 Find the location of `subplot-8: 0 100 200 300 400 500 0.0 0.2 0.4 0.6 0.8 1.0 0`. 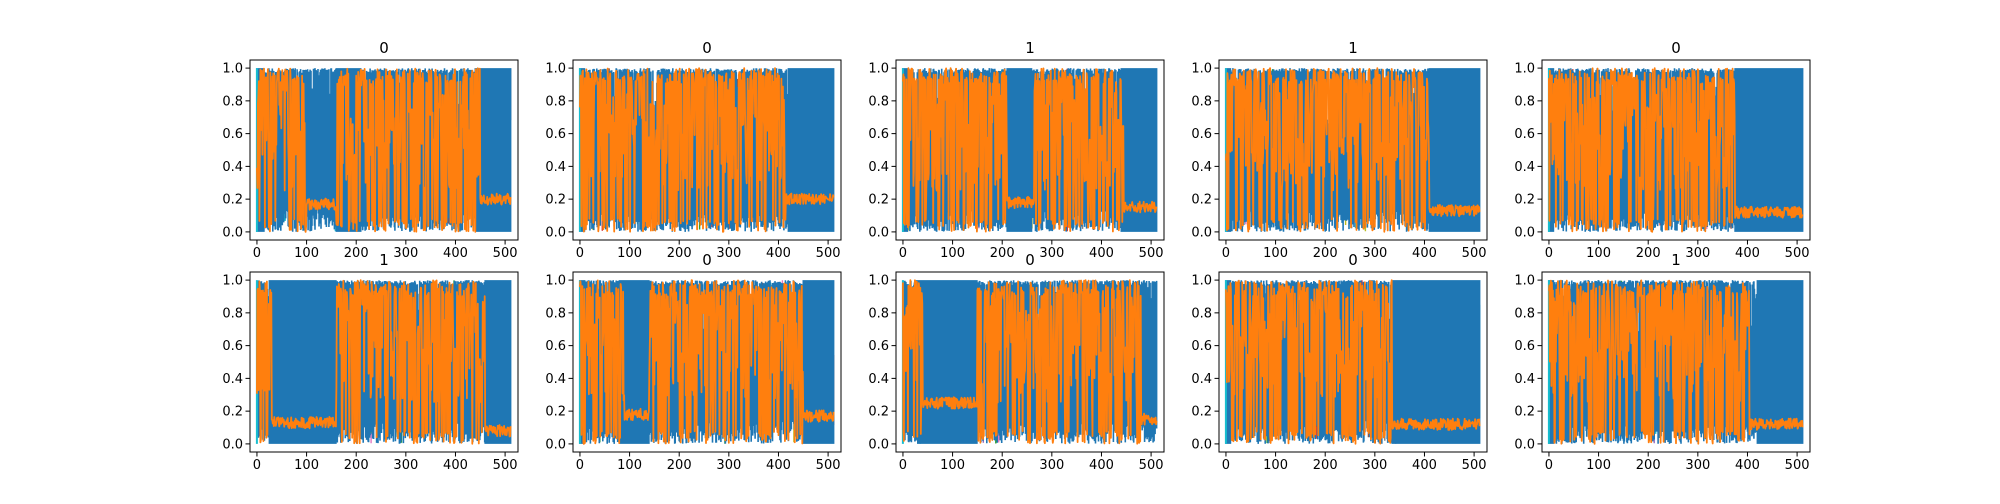

subplot-8: 0 100 200 300 400 500 0.0 0.2 0.4 0.6 0.8 1.0 0 is located at coordinates (1016, 362).